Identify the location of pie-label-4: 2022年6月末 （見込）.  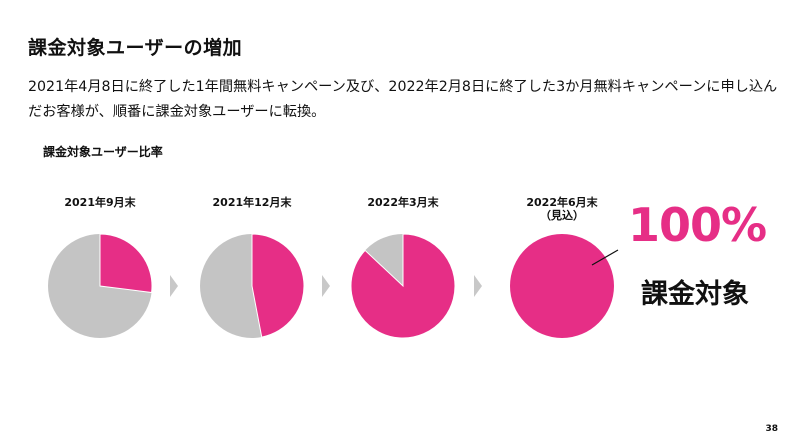
(562, 209).